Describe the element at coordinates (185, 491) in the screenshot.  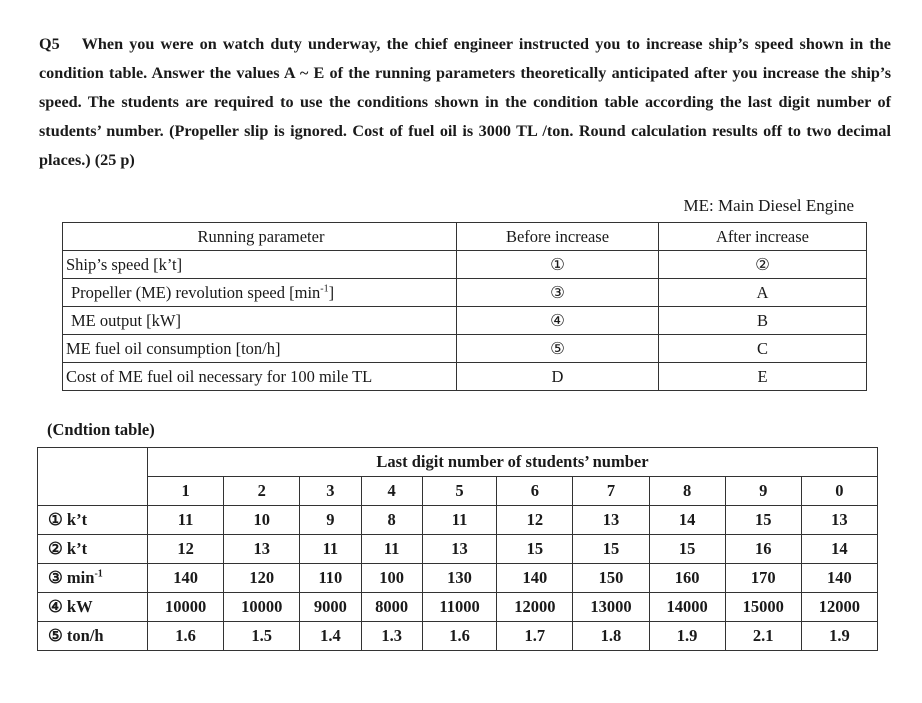
I see `digit-header: 1` at that location.